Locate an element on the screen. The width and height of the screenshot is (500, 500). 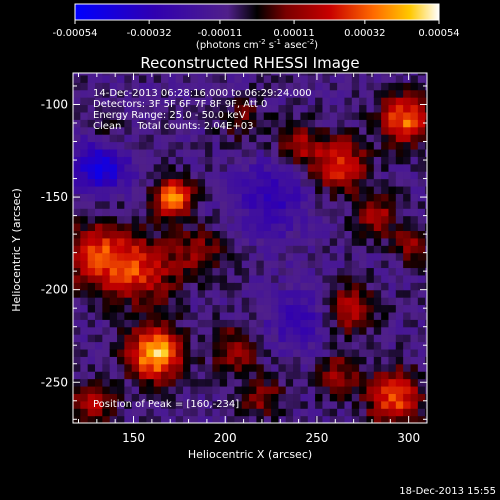
colorbar-tick-label: 0.00011 is located at coordinates (293, 33).